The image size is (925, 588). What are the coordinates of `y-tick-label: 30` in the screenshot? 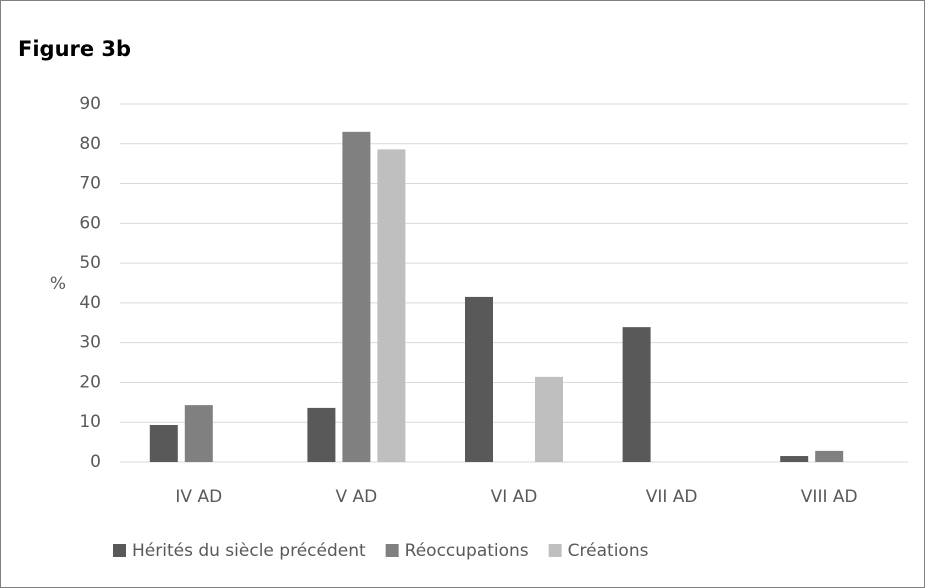 It's located at (90, 343).